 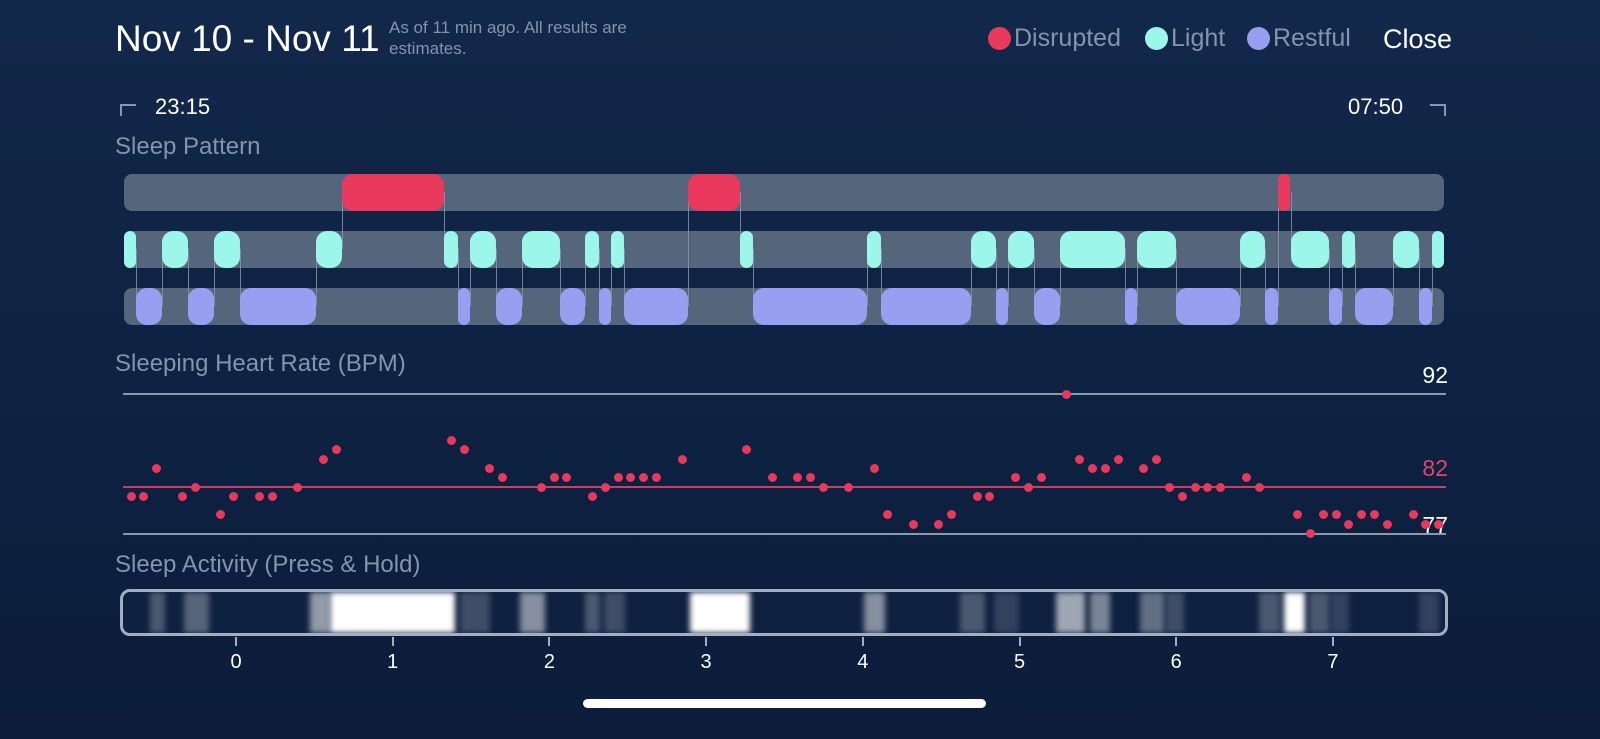 I want to click on end-time: 07:50, so click(x=1376, y=106).